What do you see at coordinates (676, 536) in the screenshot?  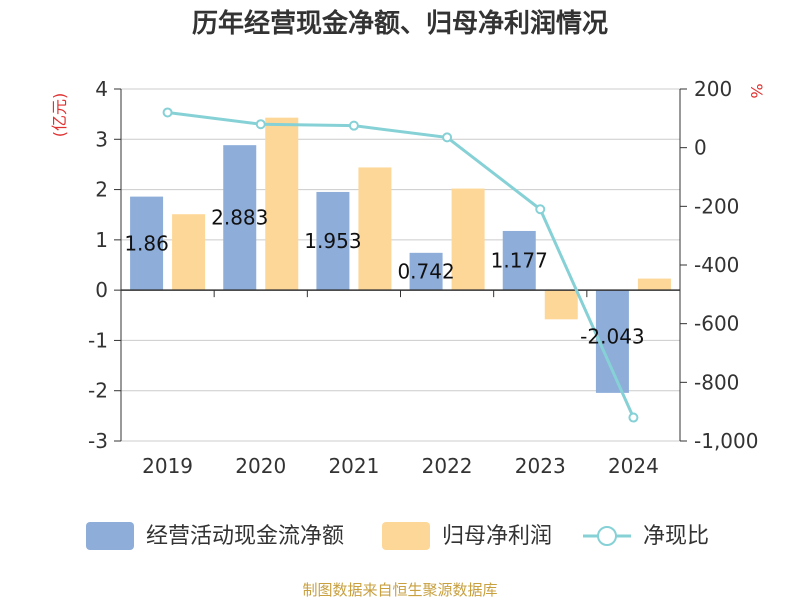 I see `legend-label-ratio: 净现比` at bounding box center [676, 536].